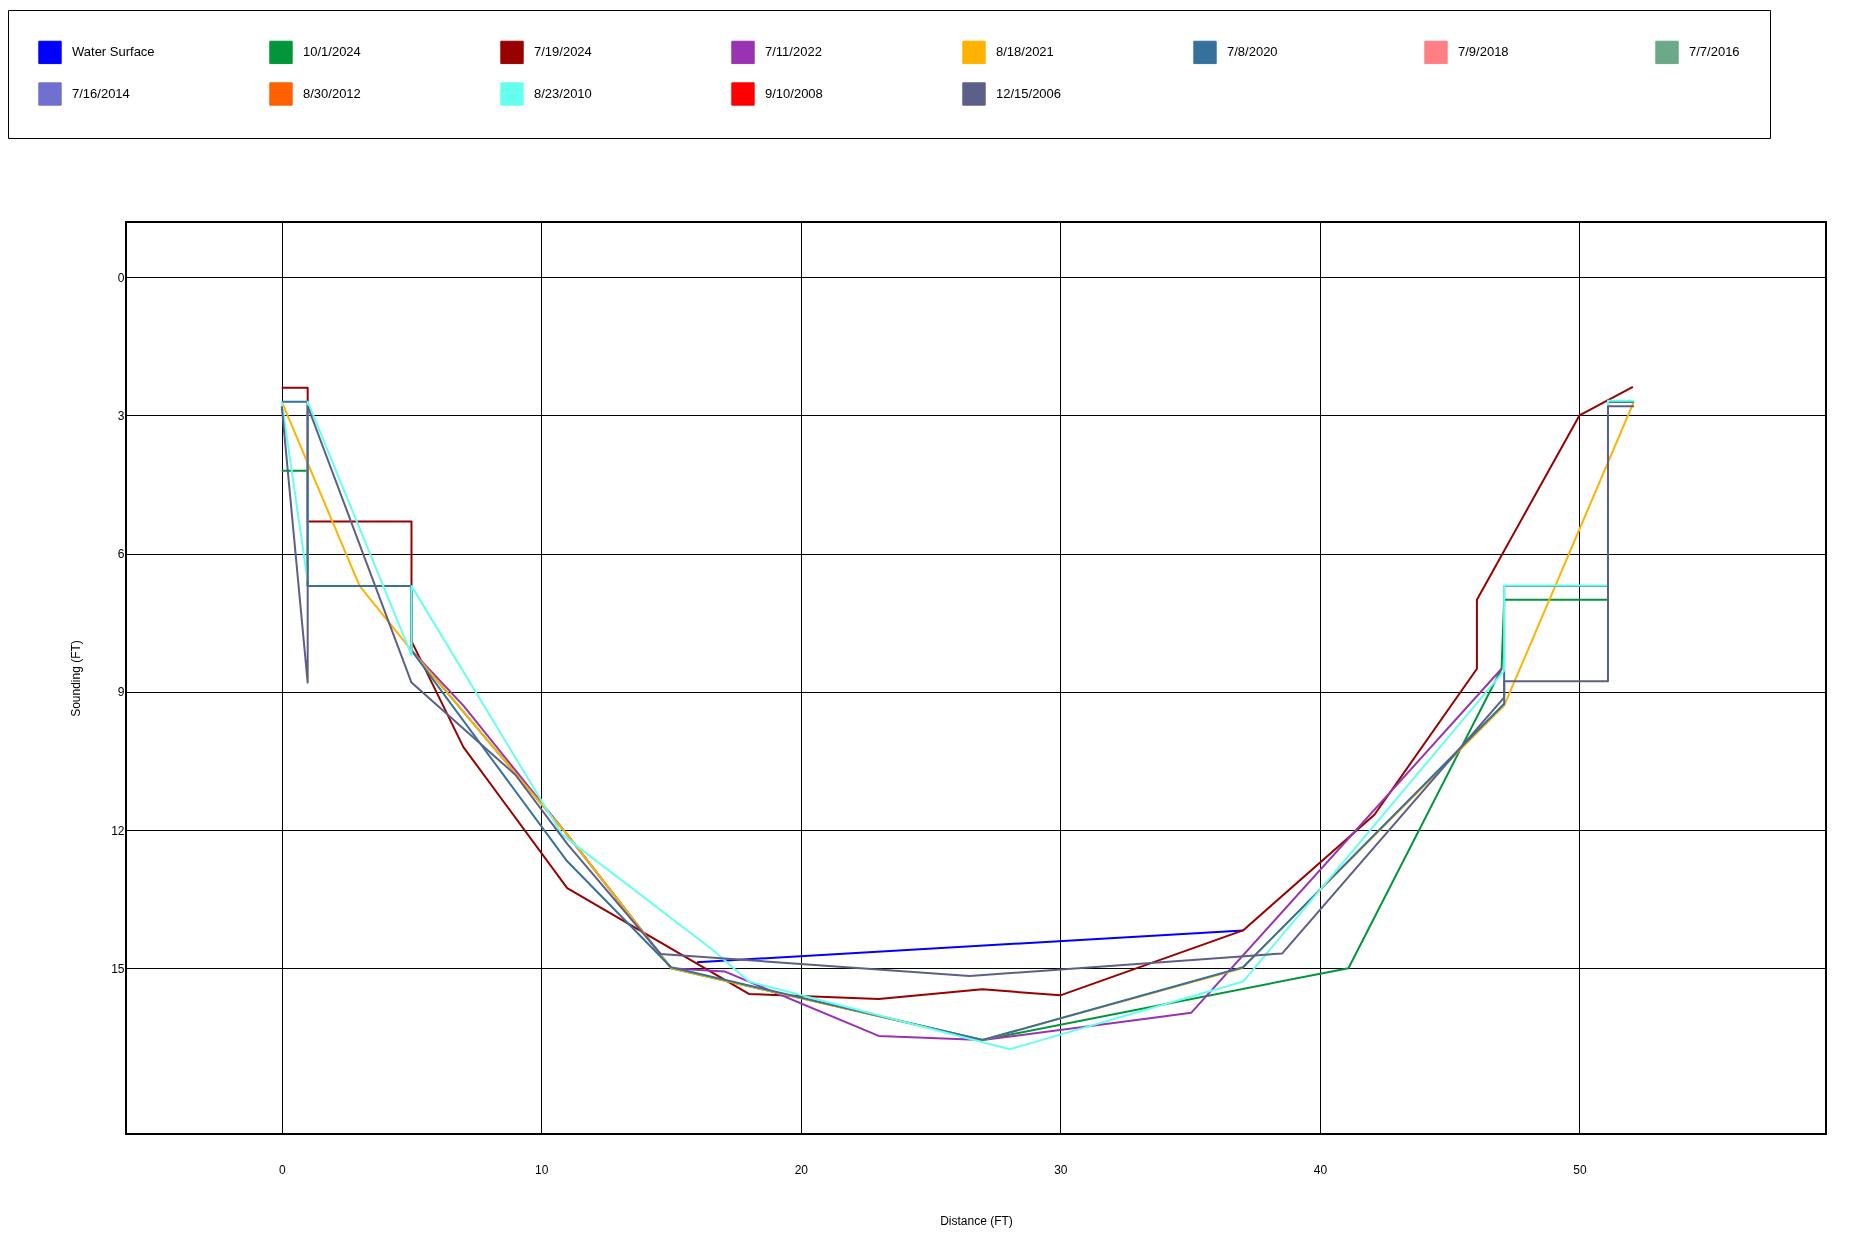 This screenshot has height=1240, width=1854. What do you see at coordinates (793, 52) in the screenshot?
I see `legend-label: 7/11/2022` at bounding box center [793, 52].